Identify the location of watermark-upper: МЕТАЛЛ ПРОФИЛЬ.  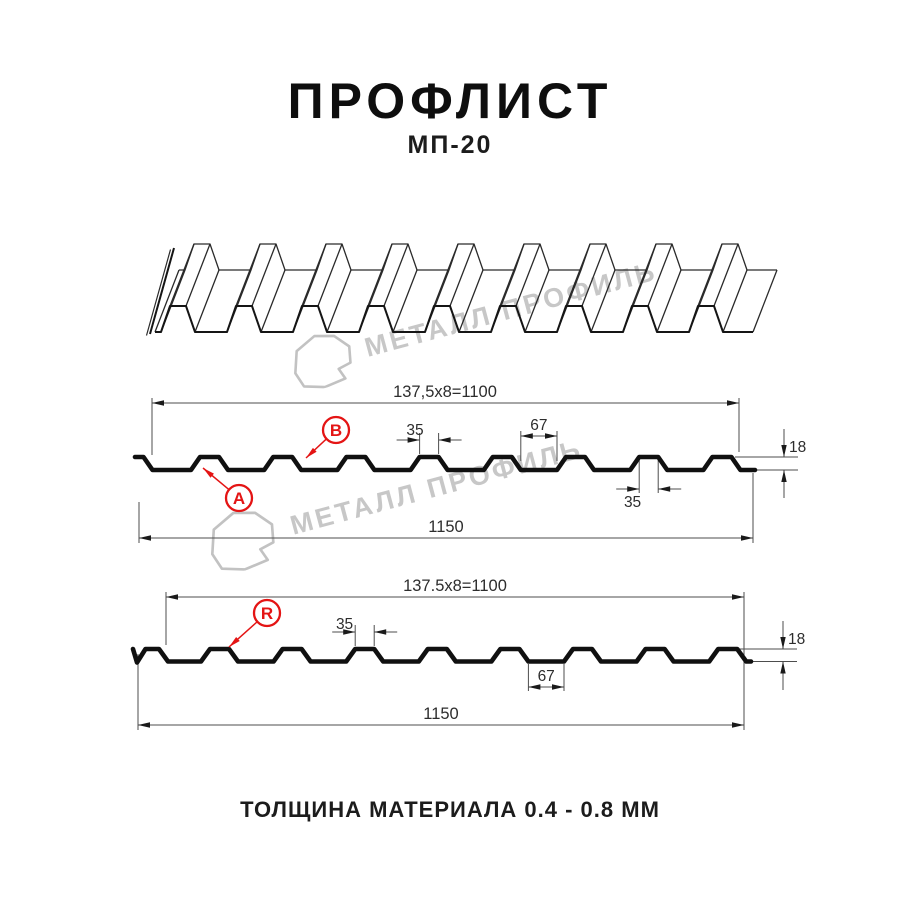
(472, 319).